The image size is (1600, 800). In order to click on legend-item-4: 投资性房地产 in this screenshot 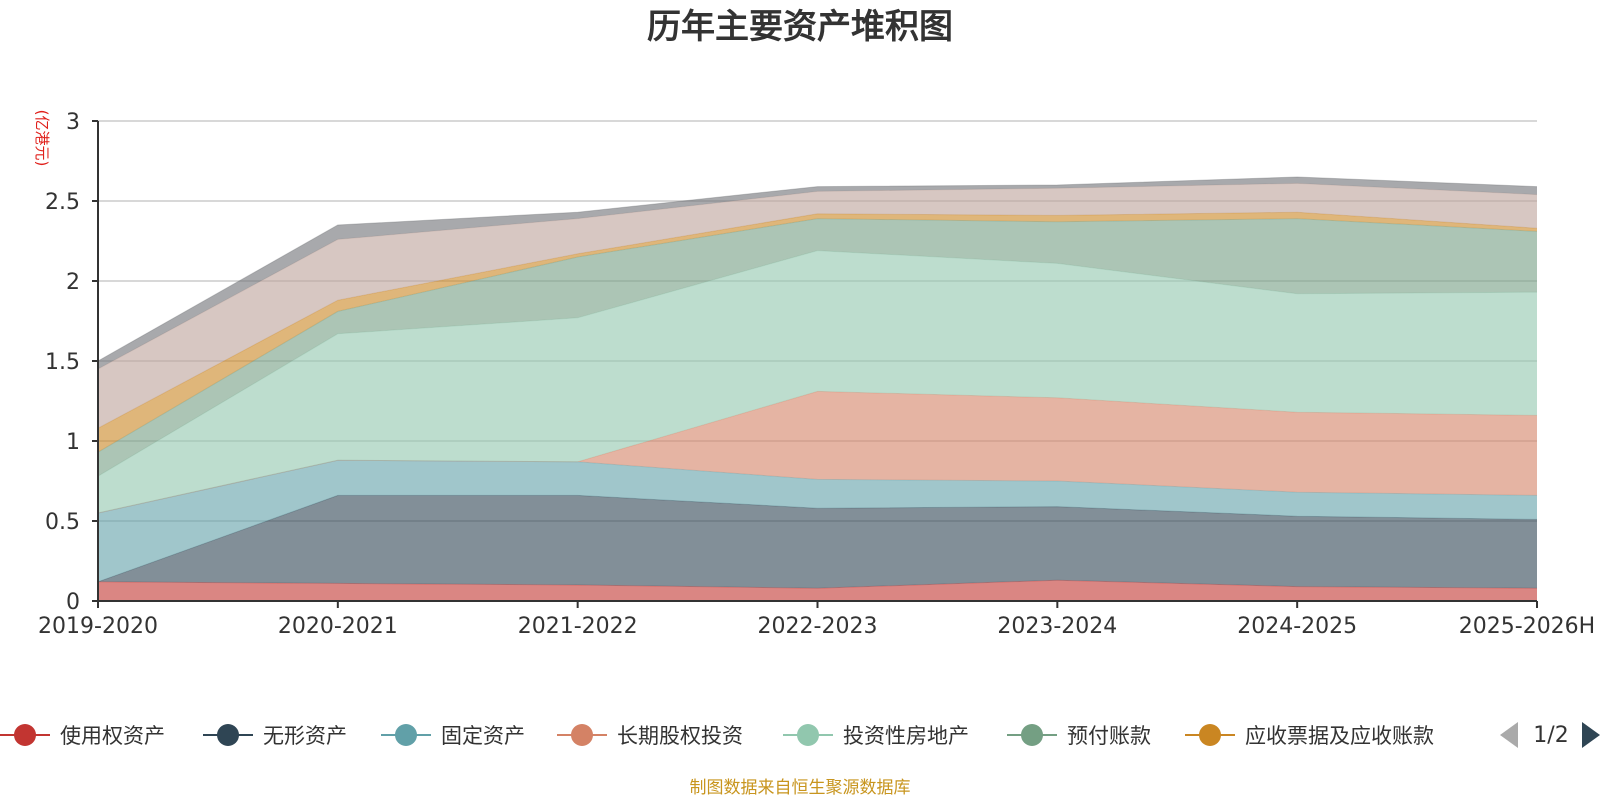, I will do `click(876, 736)`.